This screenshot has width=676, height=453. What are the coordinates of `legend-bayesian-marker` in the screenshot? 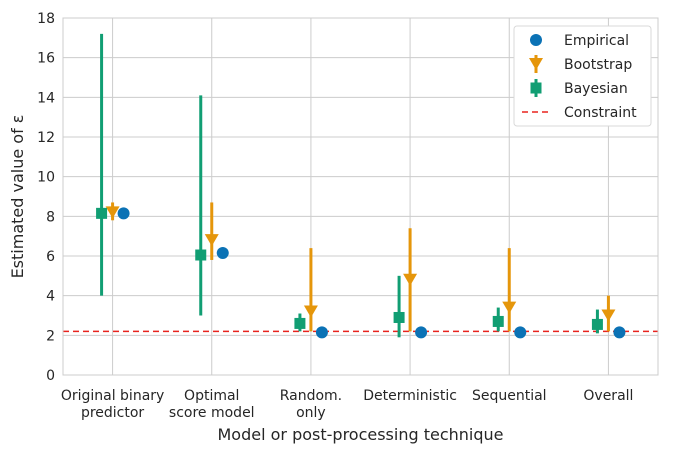 It's located at (536, 88).